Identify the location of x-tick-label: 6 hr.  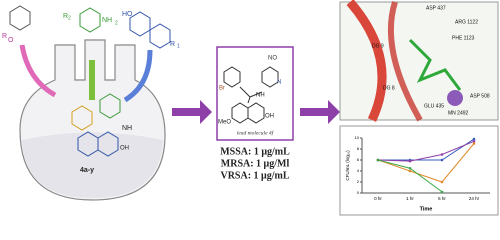
(442, 198).